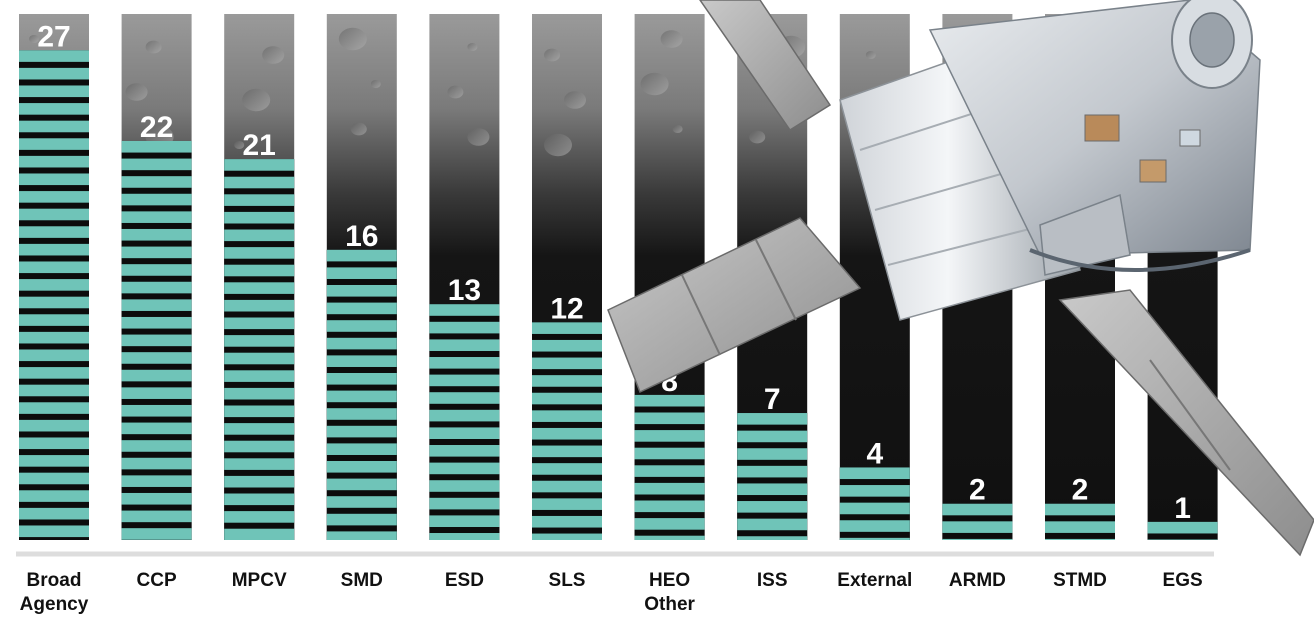 The image size is (1314, 618). Describe the element at coordinates (567, 431) in the screenshot. I see `bar-sls` at that location.